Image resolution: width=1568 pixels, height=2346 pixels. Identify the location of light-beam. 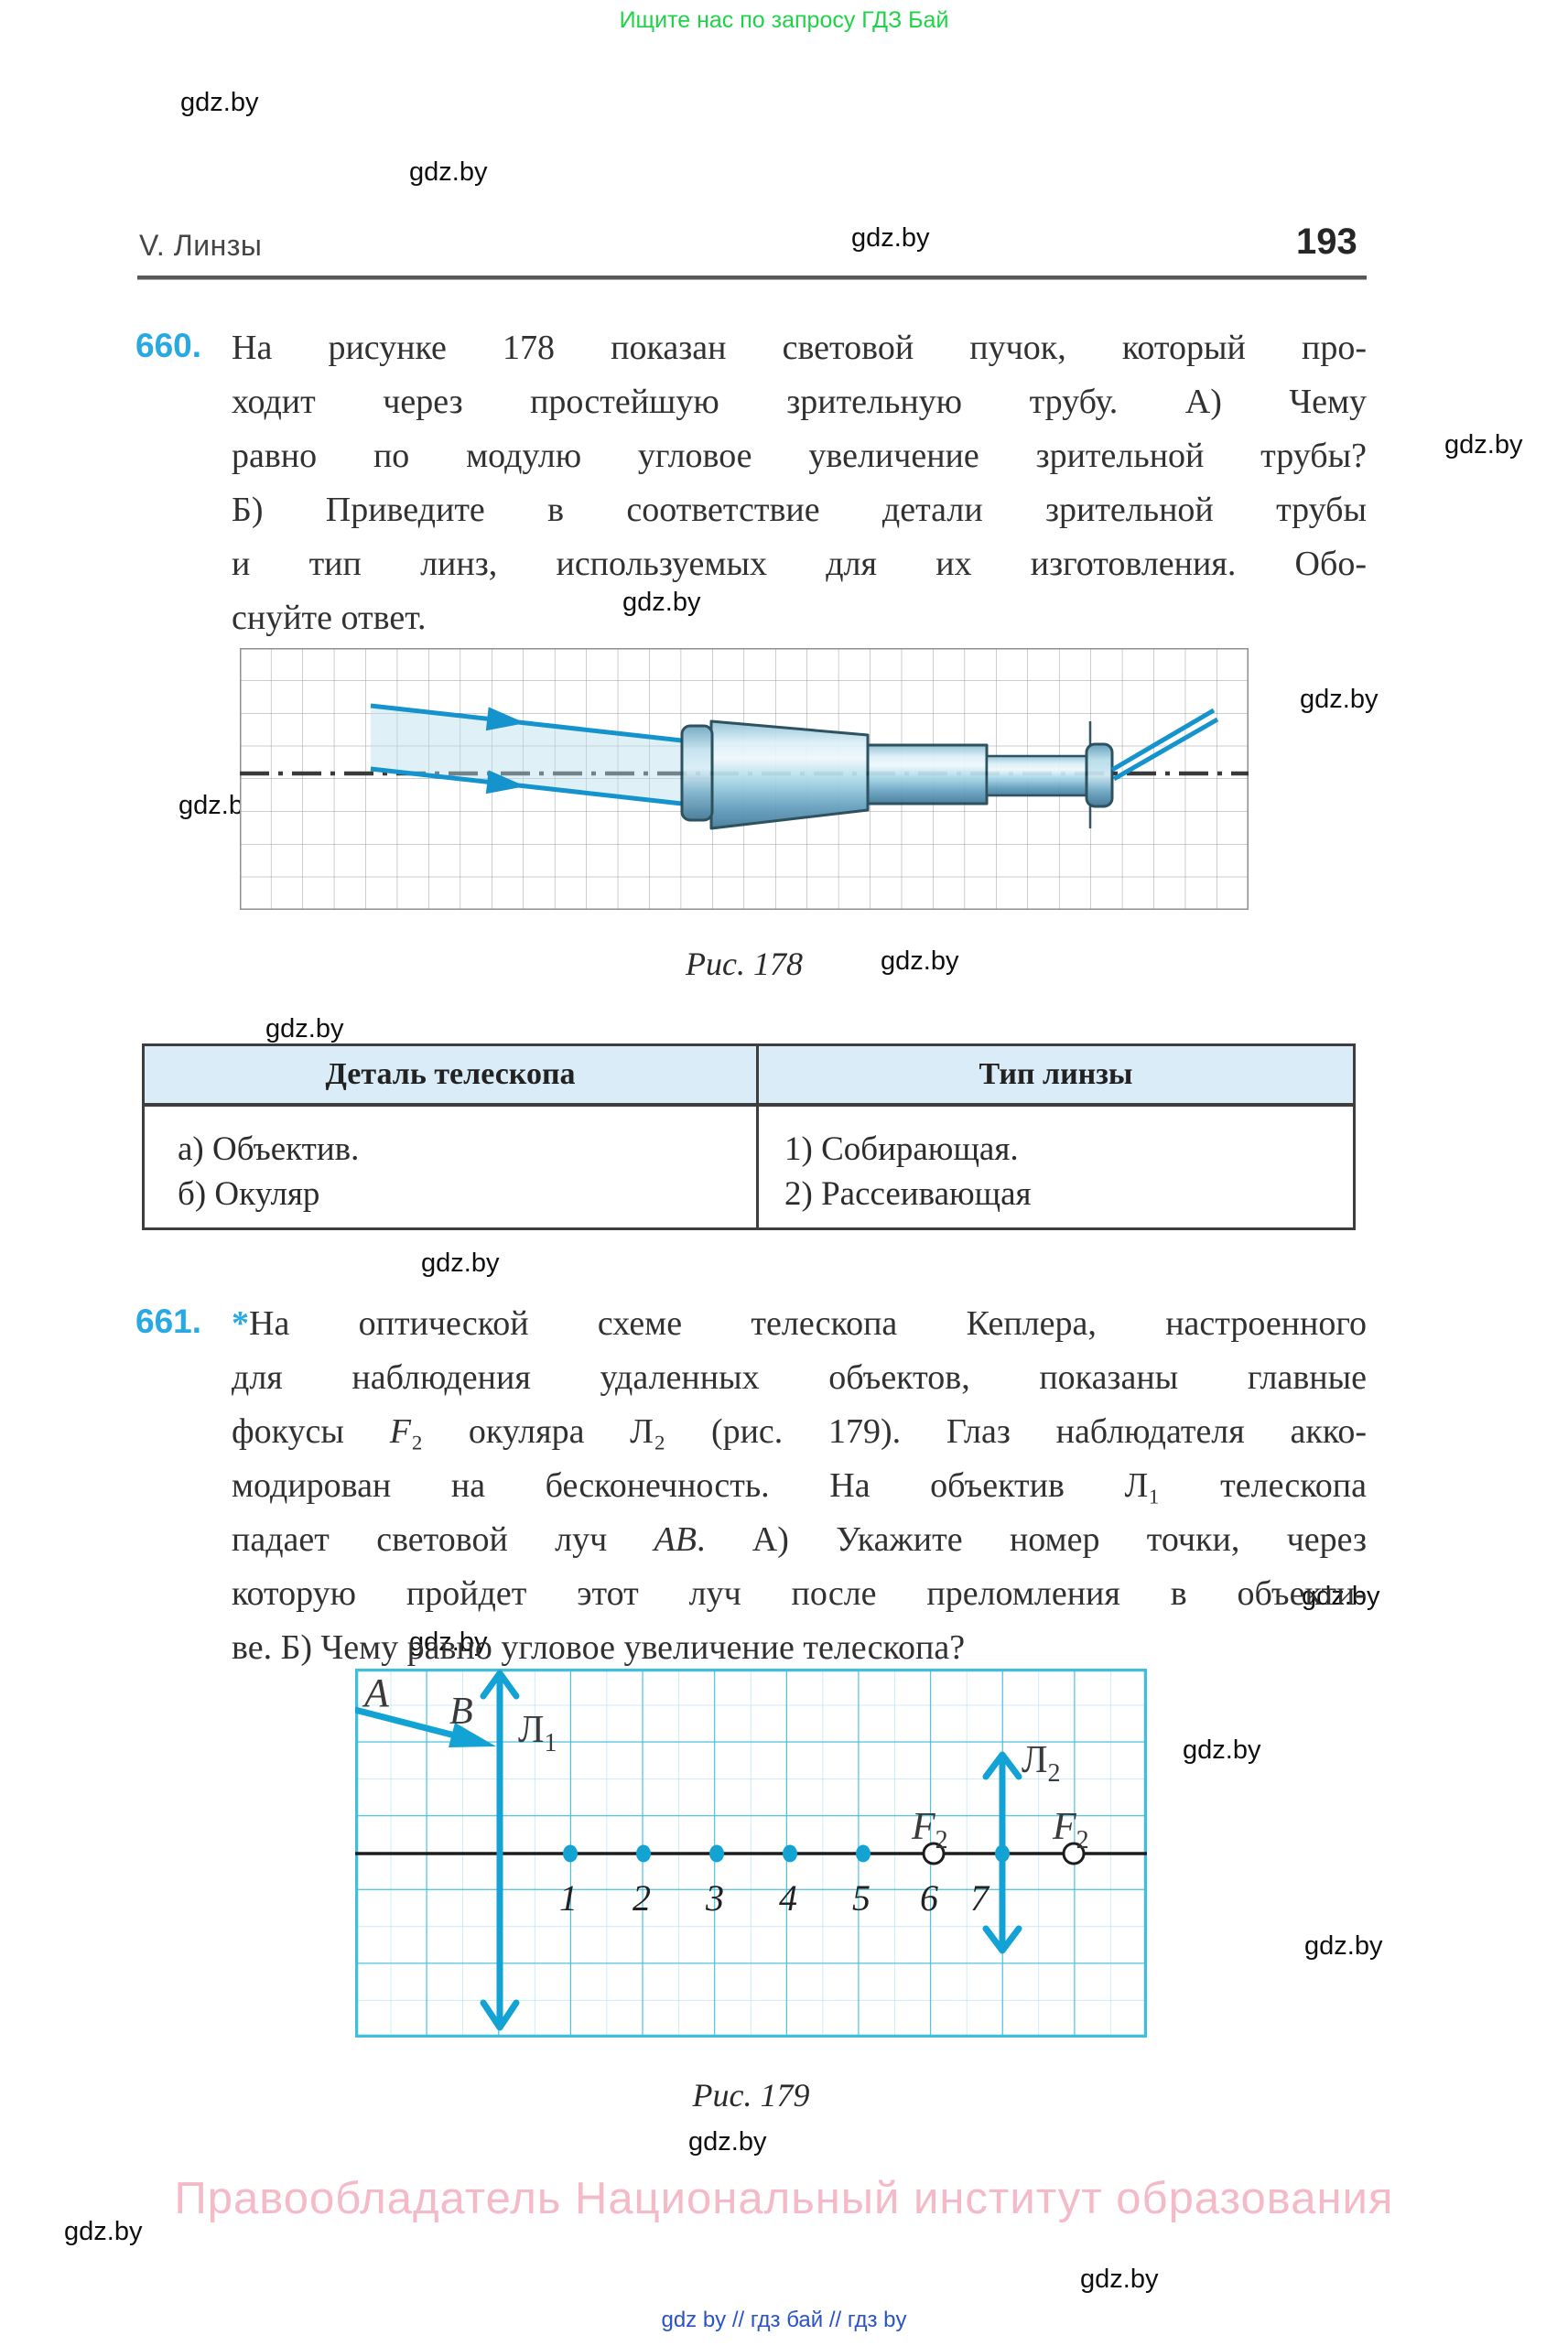
(527, 755).